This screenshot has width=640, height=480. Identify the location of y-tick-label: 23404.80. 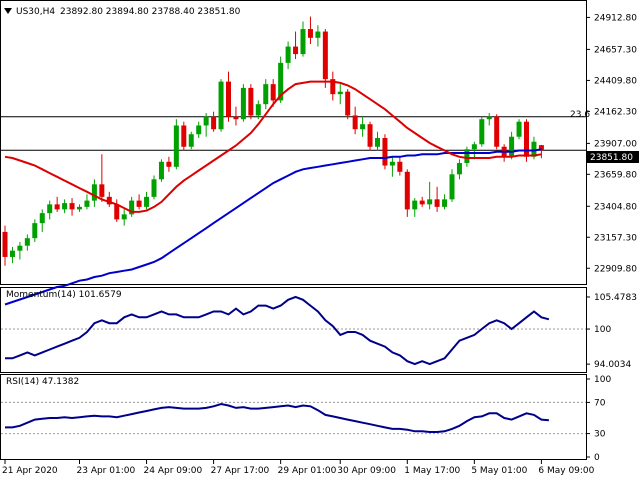
(615, 207).